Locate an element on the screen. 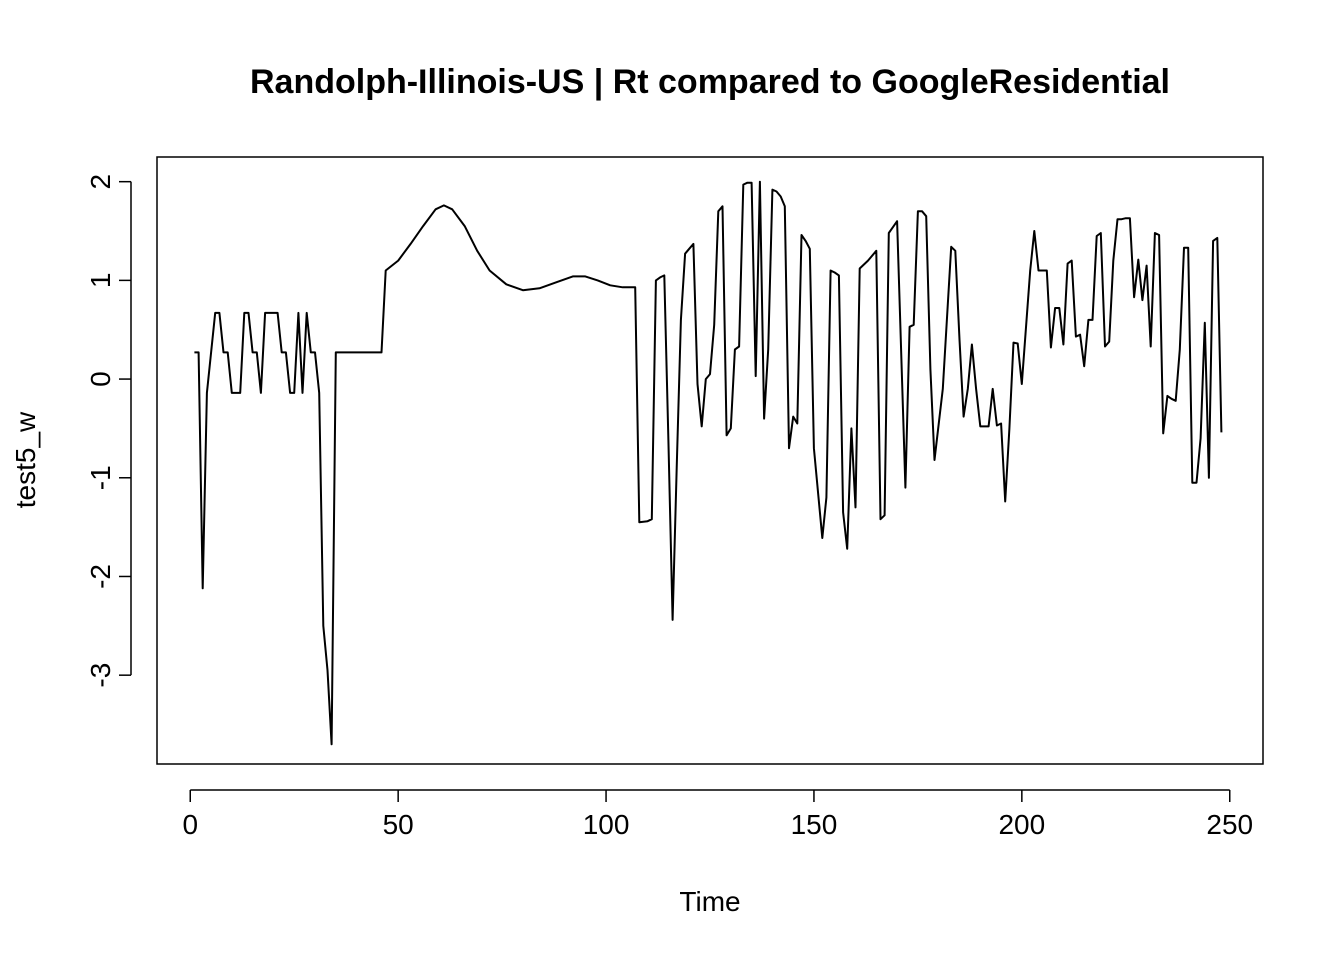 This screenshot has height=960, width=1344. y-tick-label: -3 is located at coordinates (100, 675).